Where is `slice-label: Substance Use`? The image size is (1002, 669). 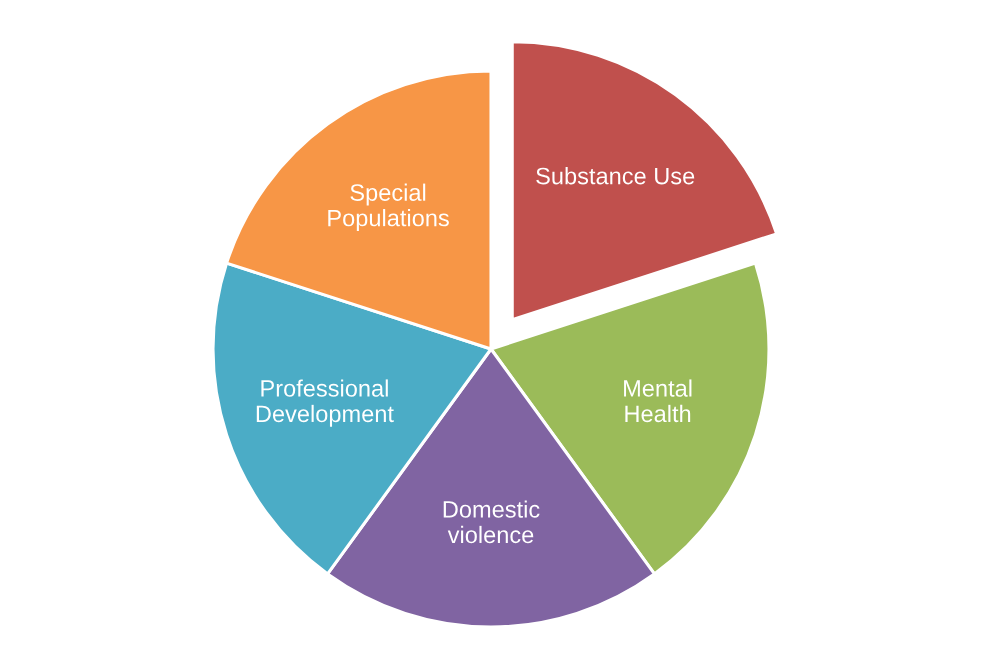 slice-label: Substance Use is located at coordinates (615, 176).